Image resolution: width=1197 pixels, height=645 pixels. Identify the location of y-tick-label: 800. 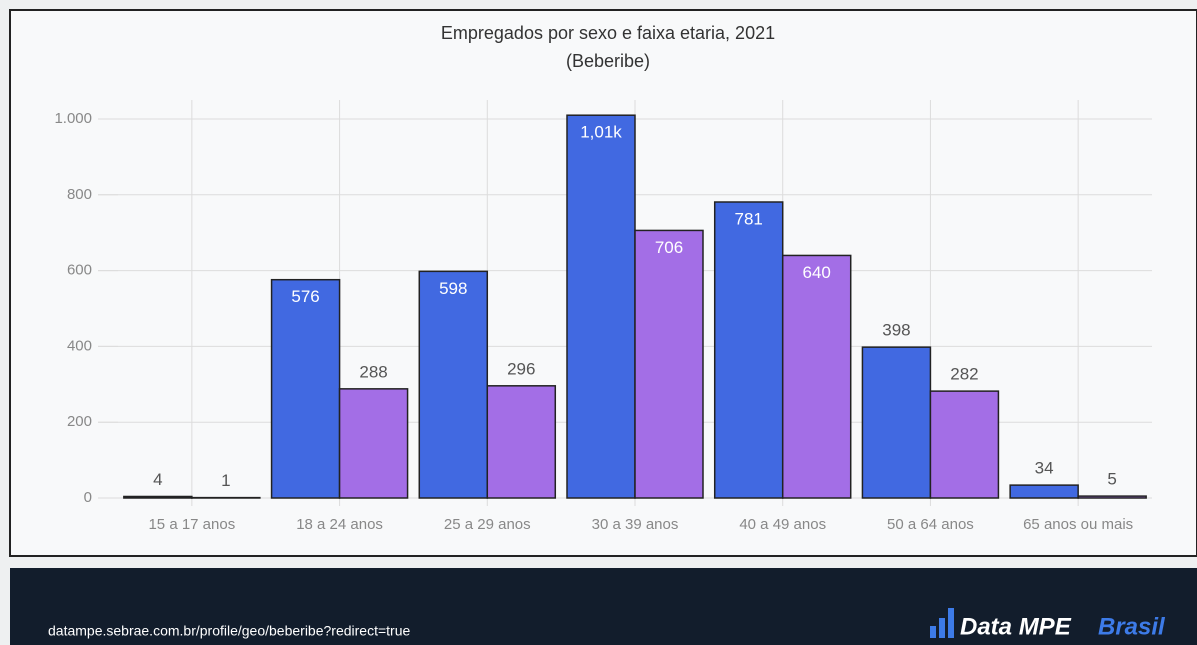
(79, 194).